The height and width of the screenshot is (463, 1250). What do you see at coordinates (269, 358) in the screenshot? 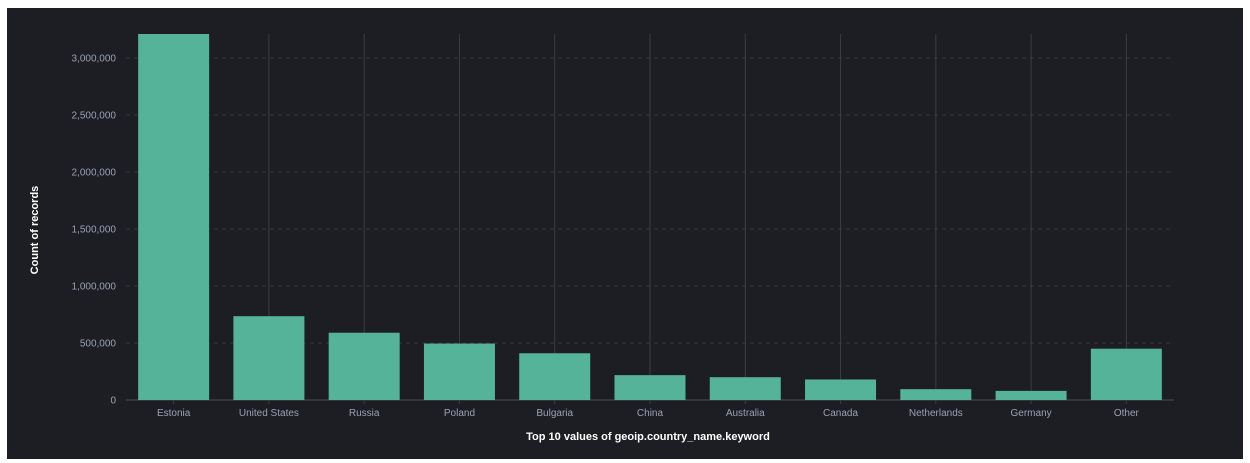
I see `bar-united-states` at bounding box center [269, 358].